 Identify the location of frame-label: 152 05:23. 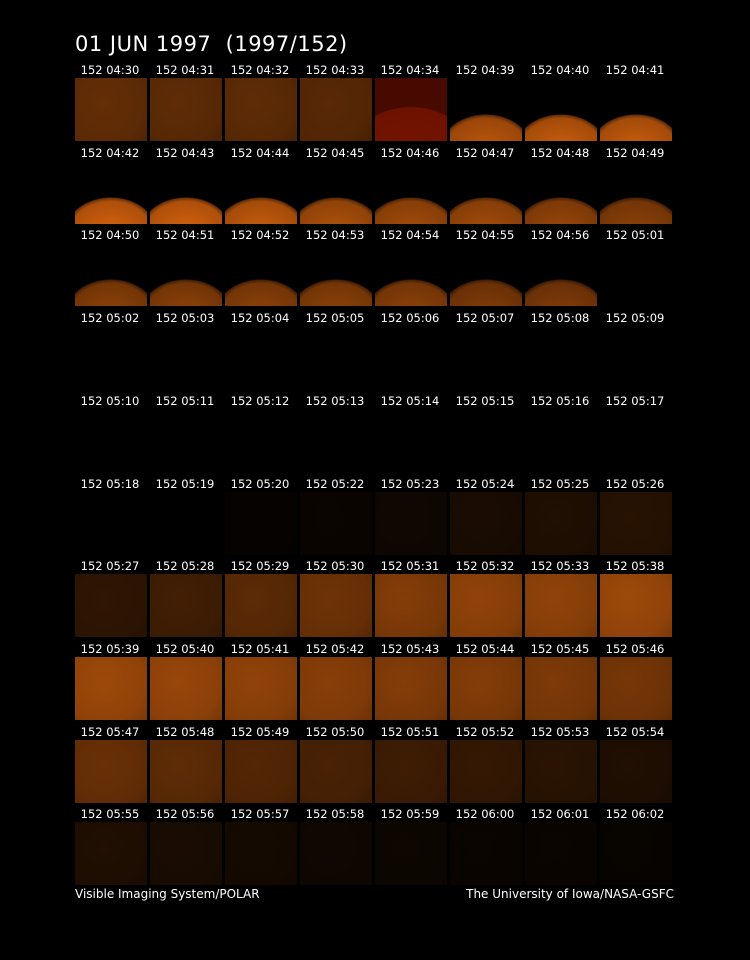
(410, 483).